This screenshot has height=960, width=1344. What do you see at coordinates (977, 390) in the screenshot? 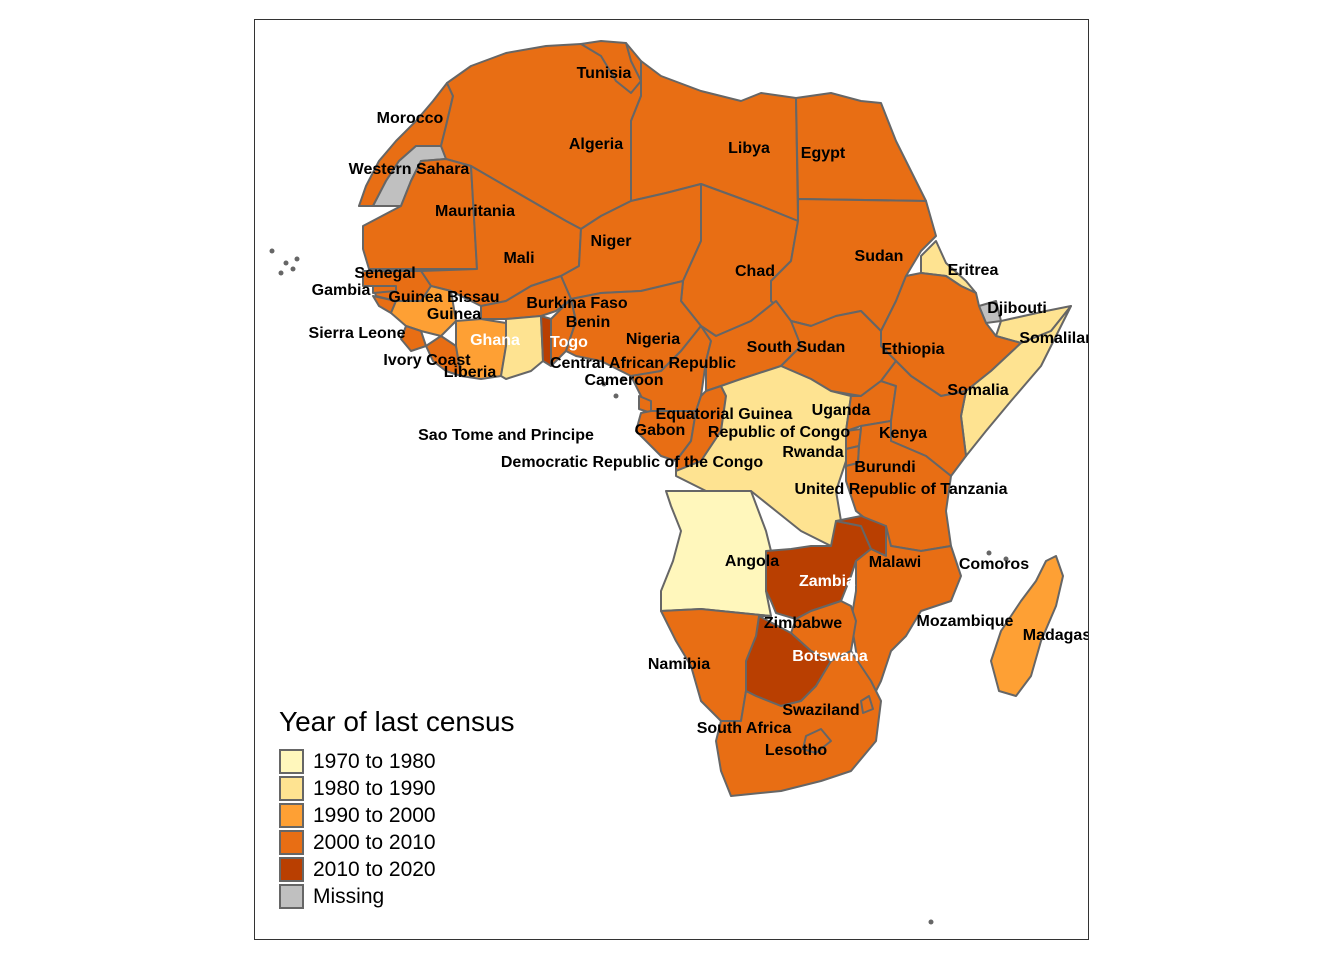
I see `country-label-somalia: Somalia` at bounding box center [977, 390].